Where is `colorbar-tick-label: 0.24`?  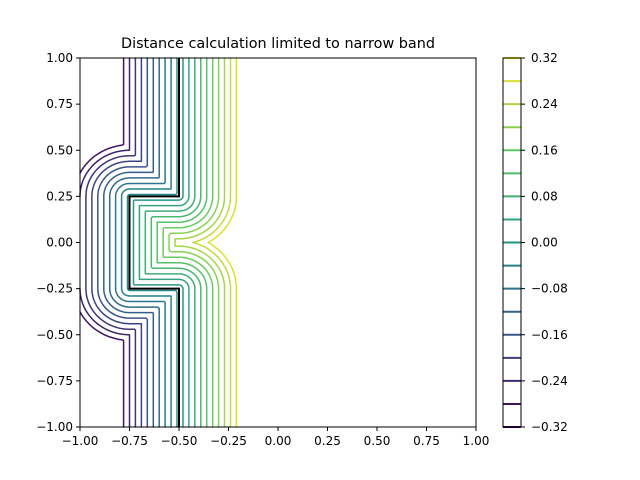 colorbar-tick-label: 0.24 is located at coordinates (544, 104).